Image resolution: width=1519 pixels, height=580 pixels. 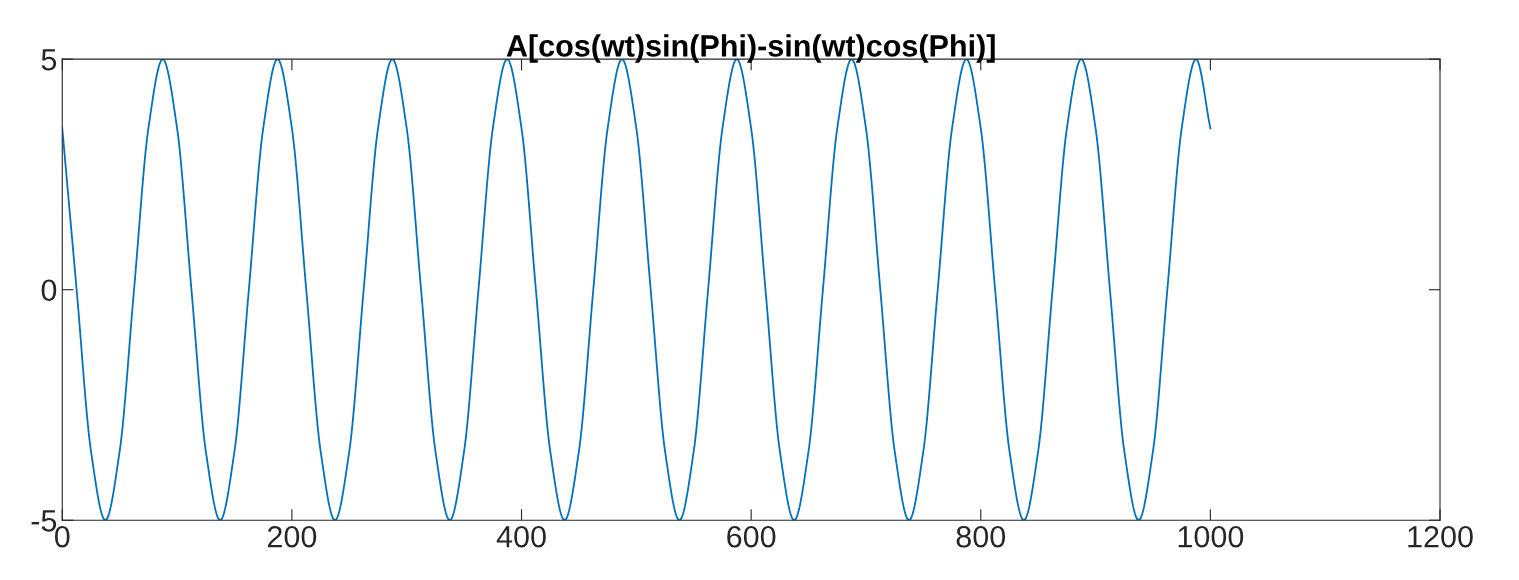 What do you see at coordinates (751, 536) in the screenshot?
I see `x-tick-label: 600` at bounding box center [751, 536].